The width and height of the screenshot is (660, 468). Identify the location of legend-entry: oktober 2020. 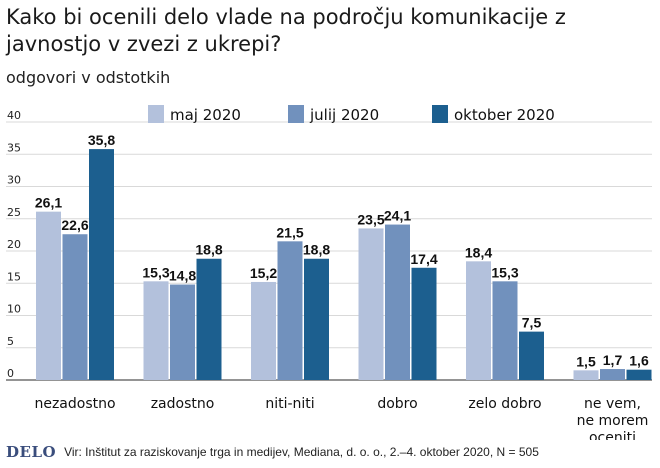
(504, 115).